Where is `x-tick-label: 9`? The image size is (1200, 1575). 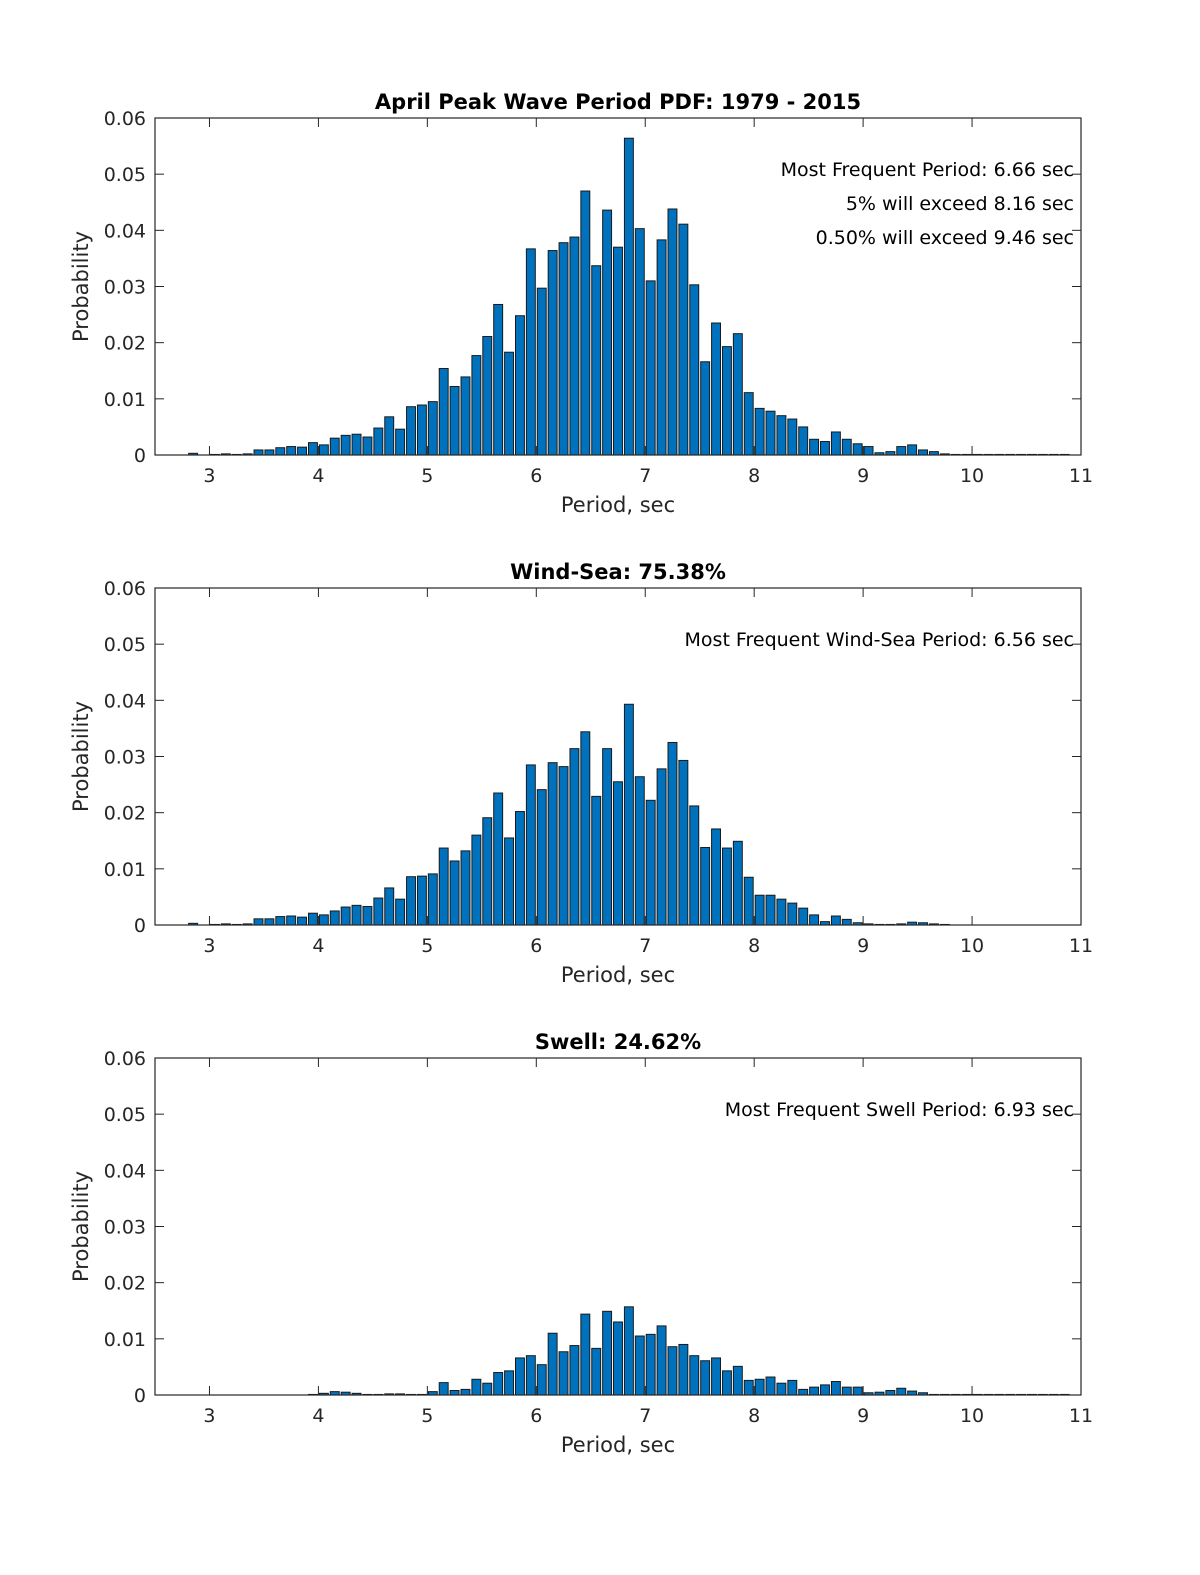 x-tick-label: 9 is located at coordinates (863, 946).